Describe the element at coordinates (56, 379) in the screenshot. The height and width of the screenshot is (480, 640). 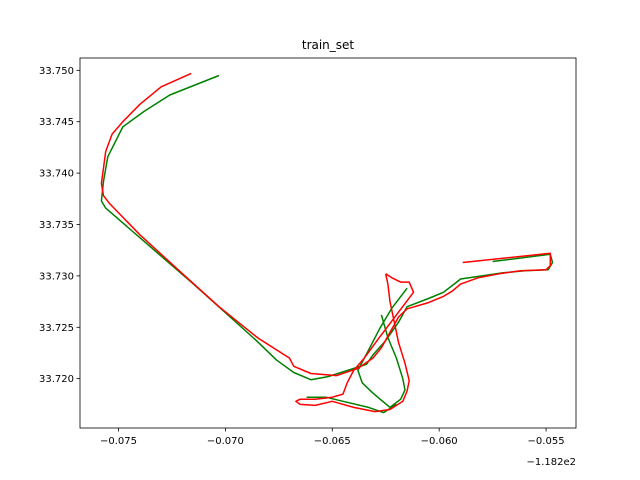
I see `y-tick-label: 33.720` at that location.